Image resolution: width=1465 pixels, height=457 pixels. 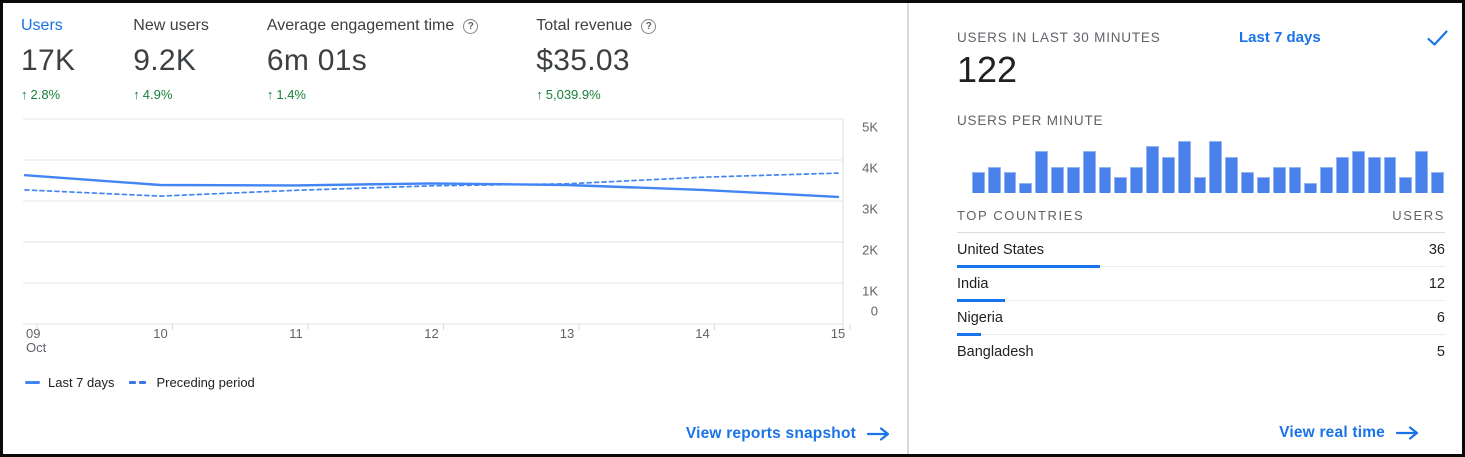 What do you see at coordinates (987, 69) in the screenshot?
I see `users-in-last-30-minutes-value: 122` at bounding box center [987, 69].